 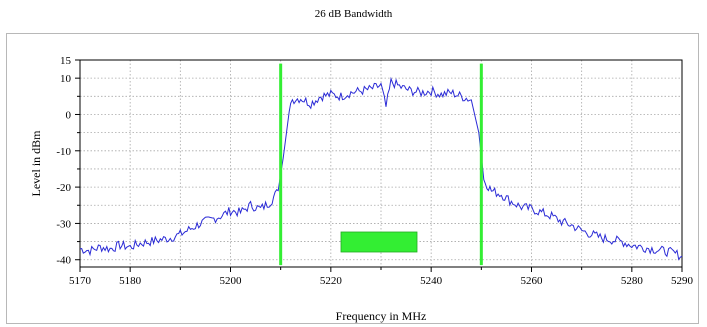 I want to click on y-tick-label: -40, so click(x=63, y=261).